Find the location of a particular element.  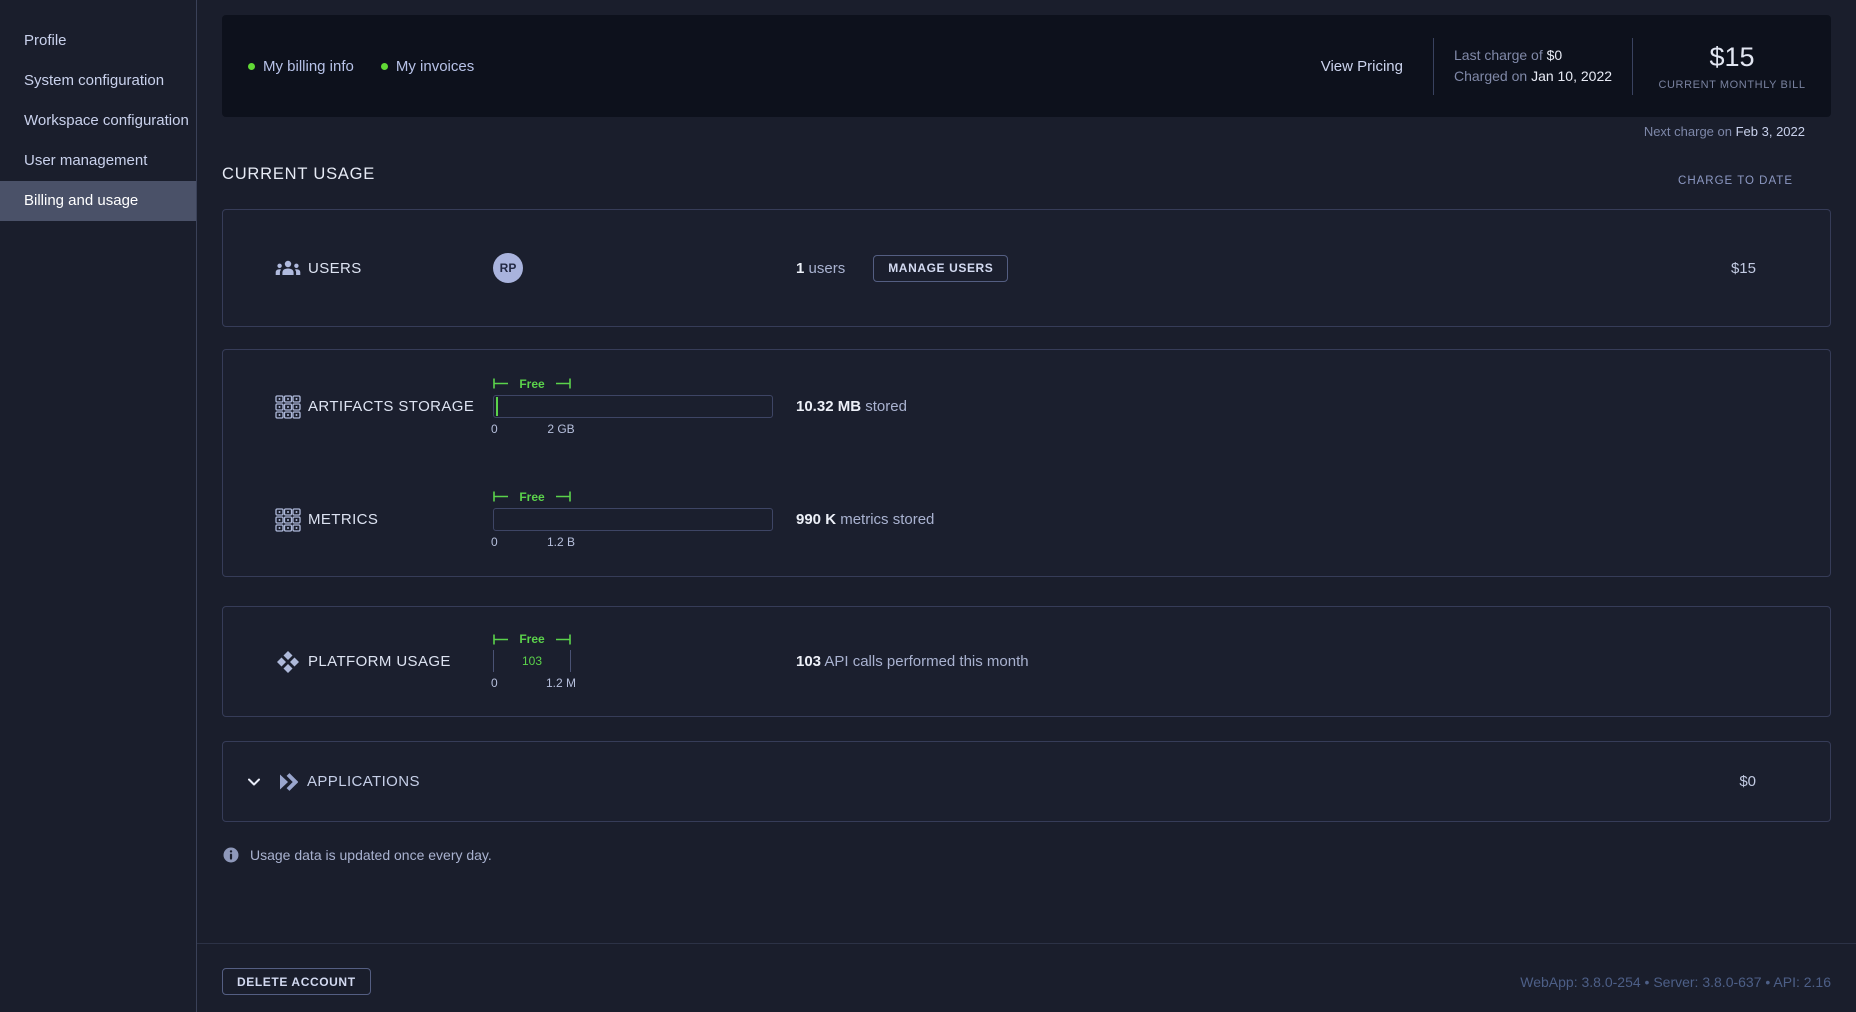

view-pricing-link: View Pricing is located at coordinates (1361, 66).